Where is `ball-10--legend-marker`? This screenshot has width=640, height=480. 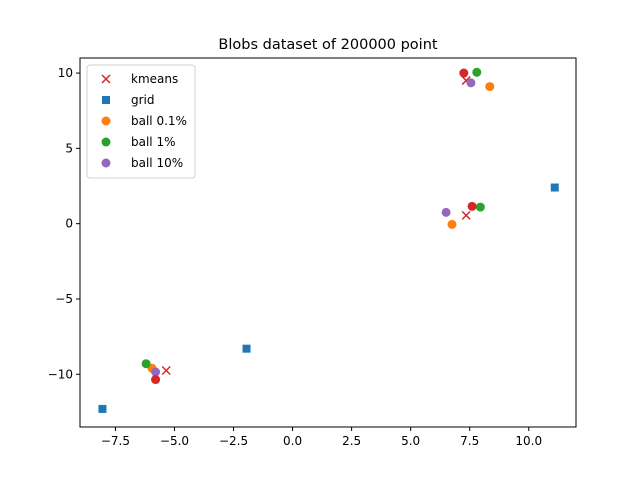
ball-10--legend-marker is located at coordinates (106, 163).